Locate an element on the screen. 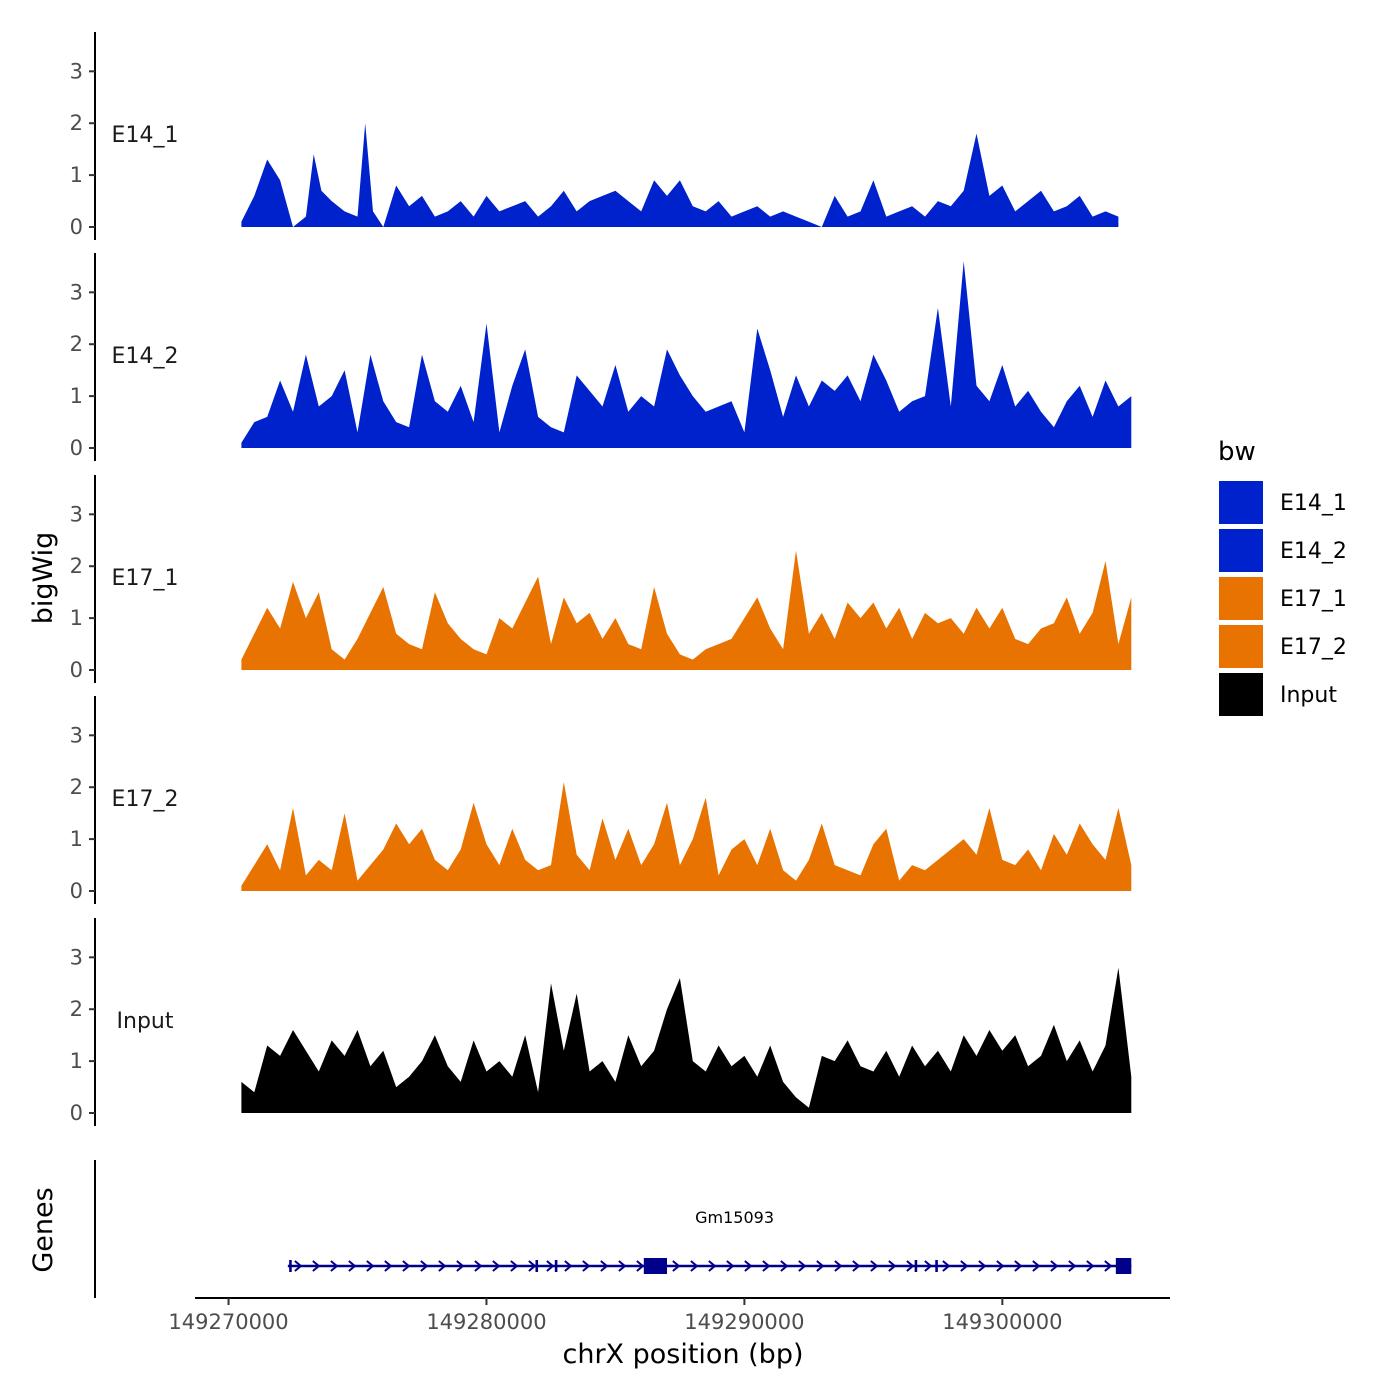 The width and height of the screenshot is (1400, 1400). legend-label: E17_1 is located at coordinates (1313, 599).